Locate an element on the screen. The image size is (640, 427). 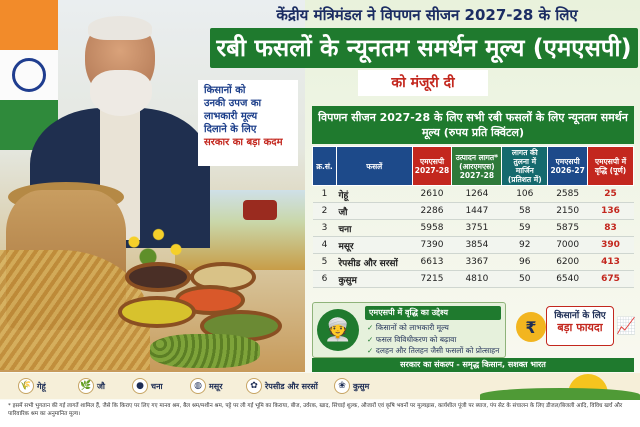
wheat-icon: 🌾 is located at coordinates (26, 386).